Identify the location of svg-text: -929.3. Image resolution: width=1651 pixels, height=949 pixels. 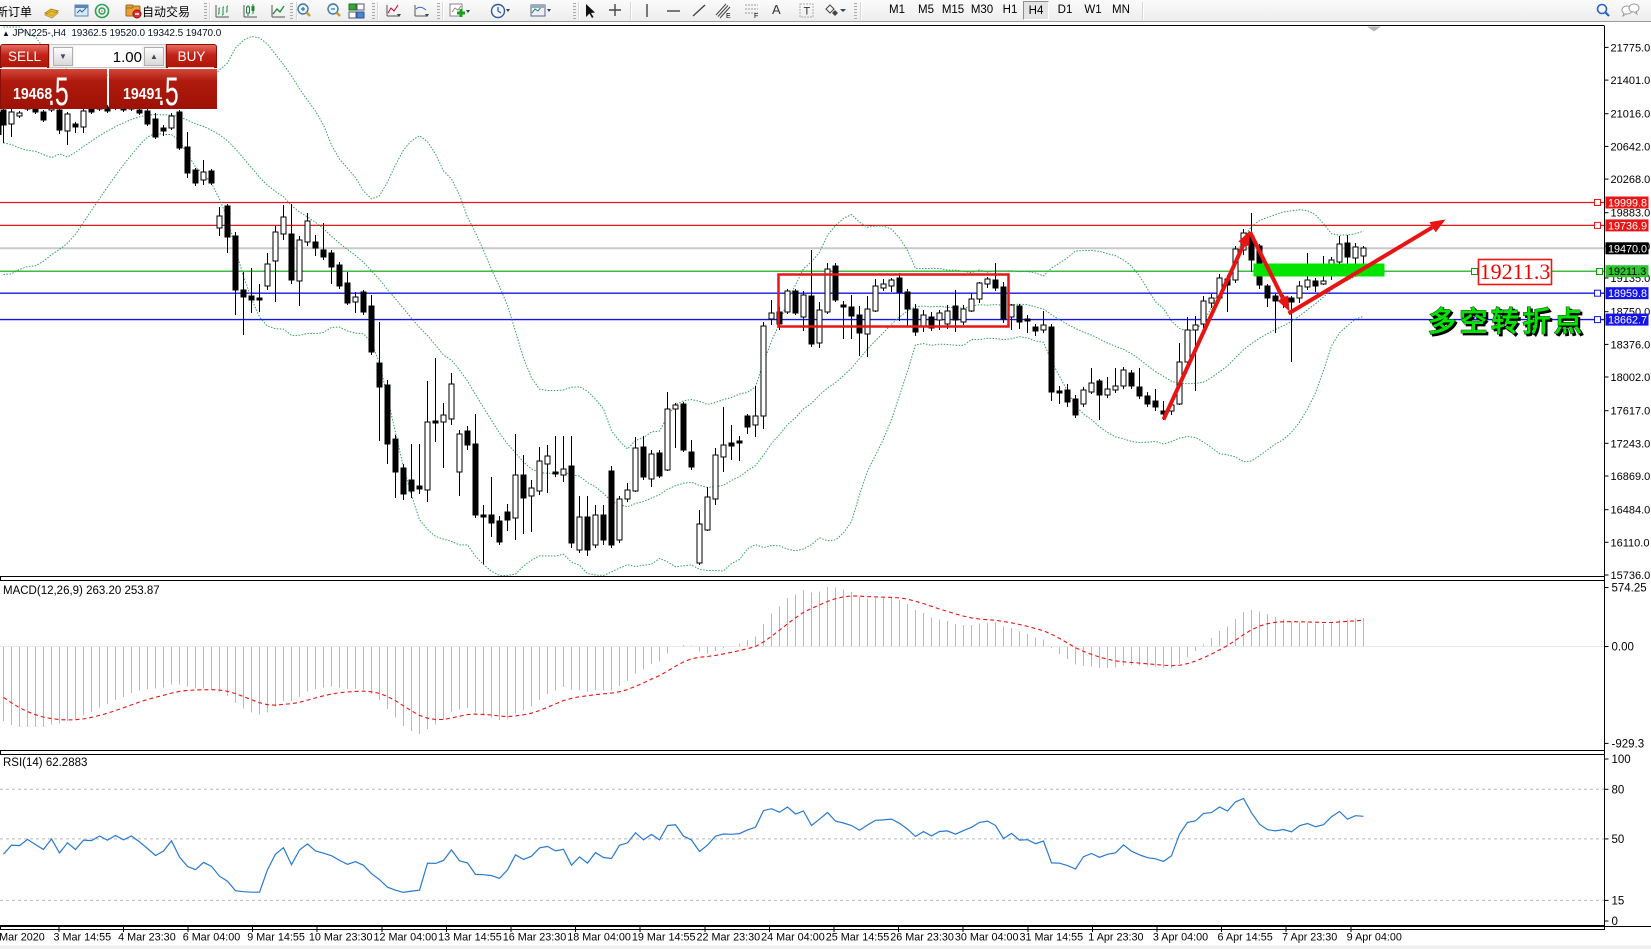
(1628, 744).